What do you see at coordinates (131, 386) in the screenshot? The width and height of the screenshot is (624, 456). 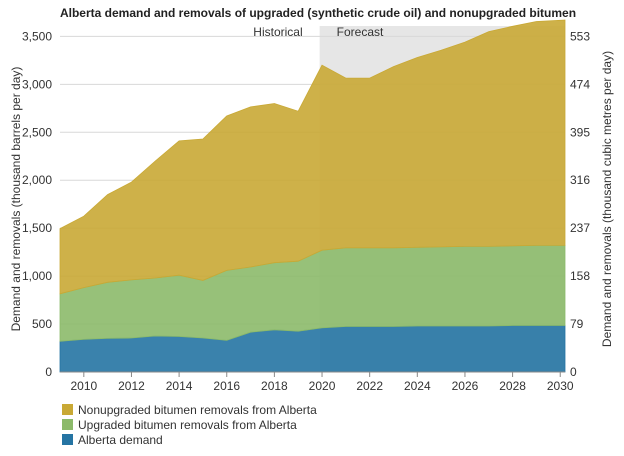 I see `x-tick-label: 2012` at bounding box center [131, 386].